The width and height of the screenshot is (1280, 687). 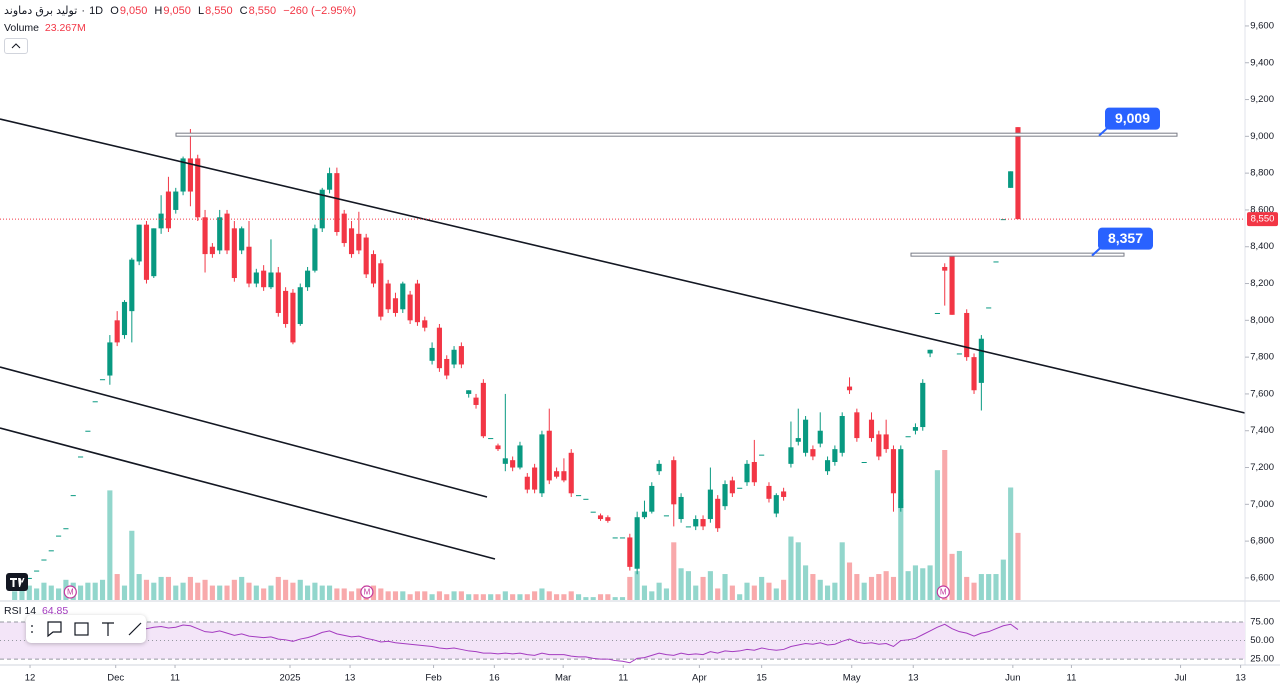 I want to click on interval: 1D, so click(x=96, y=11).